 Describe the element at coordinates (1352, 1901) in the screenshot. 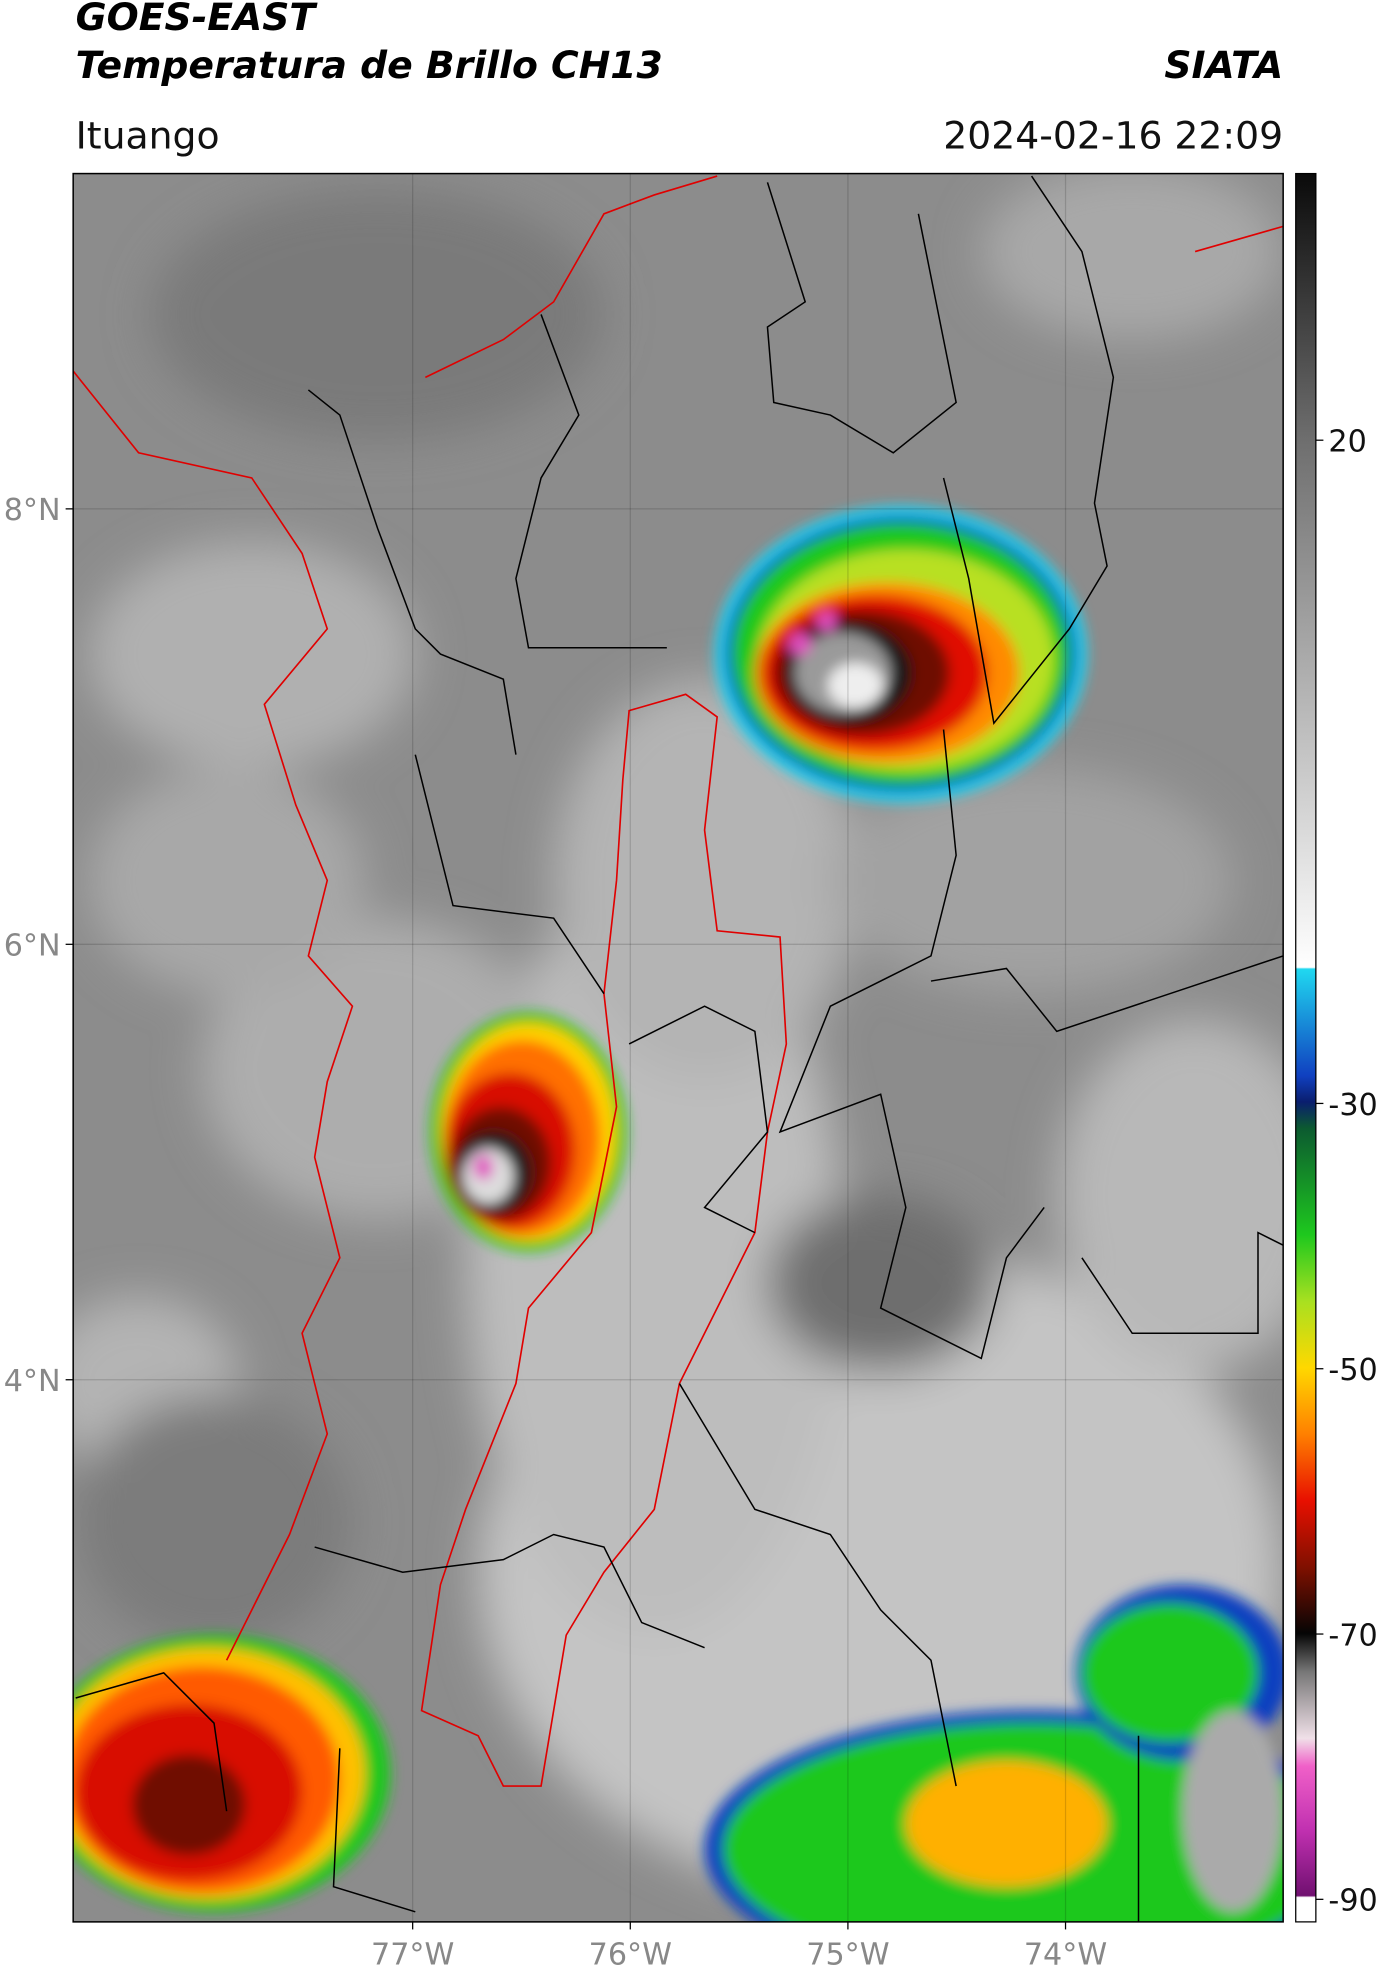

I see `colorbar-tick-label: -90` at that location.